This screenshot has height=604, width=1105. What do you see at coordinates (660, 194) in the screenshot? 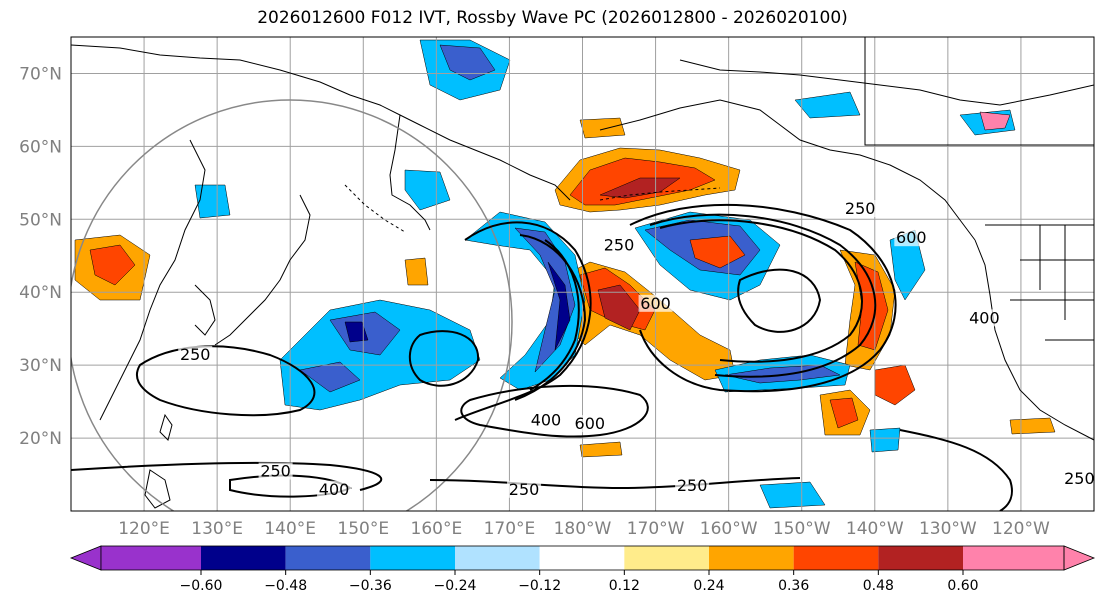
I see `aleutian-islands` at bounding box center [660, 194].